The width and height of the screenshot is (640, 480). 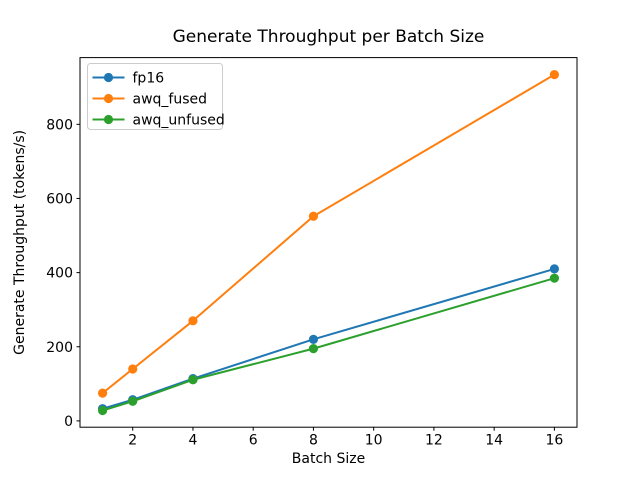 What do you see at coordinates (374, 441) in the screenshot?
I see `x-tick-label: 10` at bounding box center [374, 441].